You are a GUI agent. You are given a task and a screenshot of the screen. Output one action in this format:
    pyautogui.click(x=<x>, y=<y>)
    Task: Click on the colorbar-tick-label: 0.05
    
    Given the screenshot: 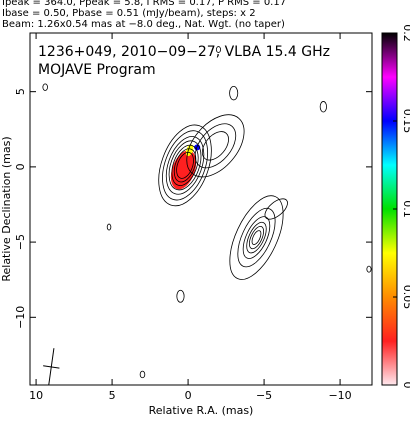 What is the action you would take?
    pyautogui.click(x=405, y=297)
    